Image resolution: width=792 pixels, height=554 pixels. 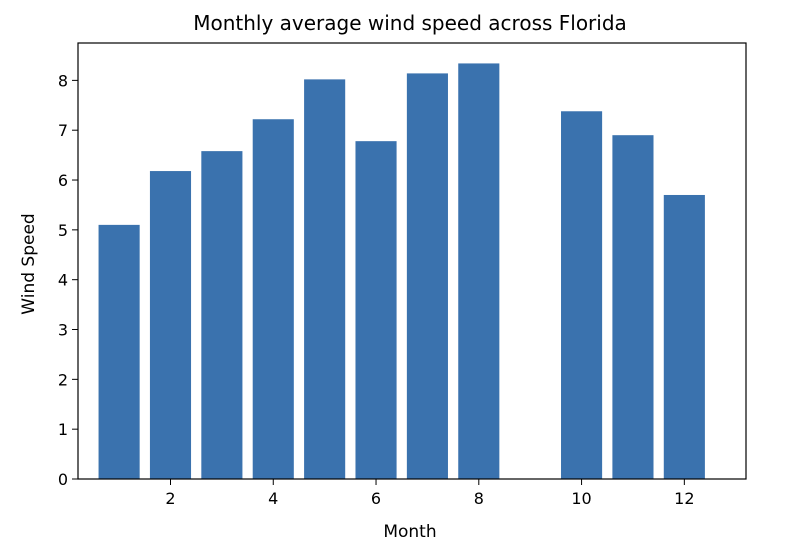 What do you see at coordinates (581, 498) in the screenshot?
I see `x-tick-label: 10` at bounding box center [581, 498].